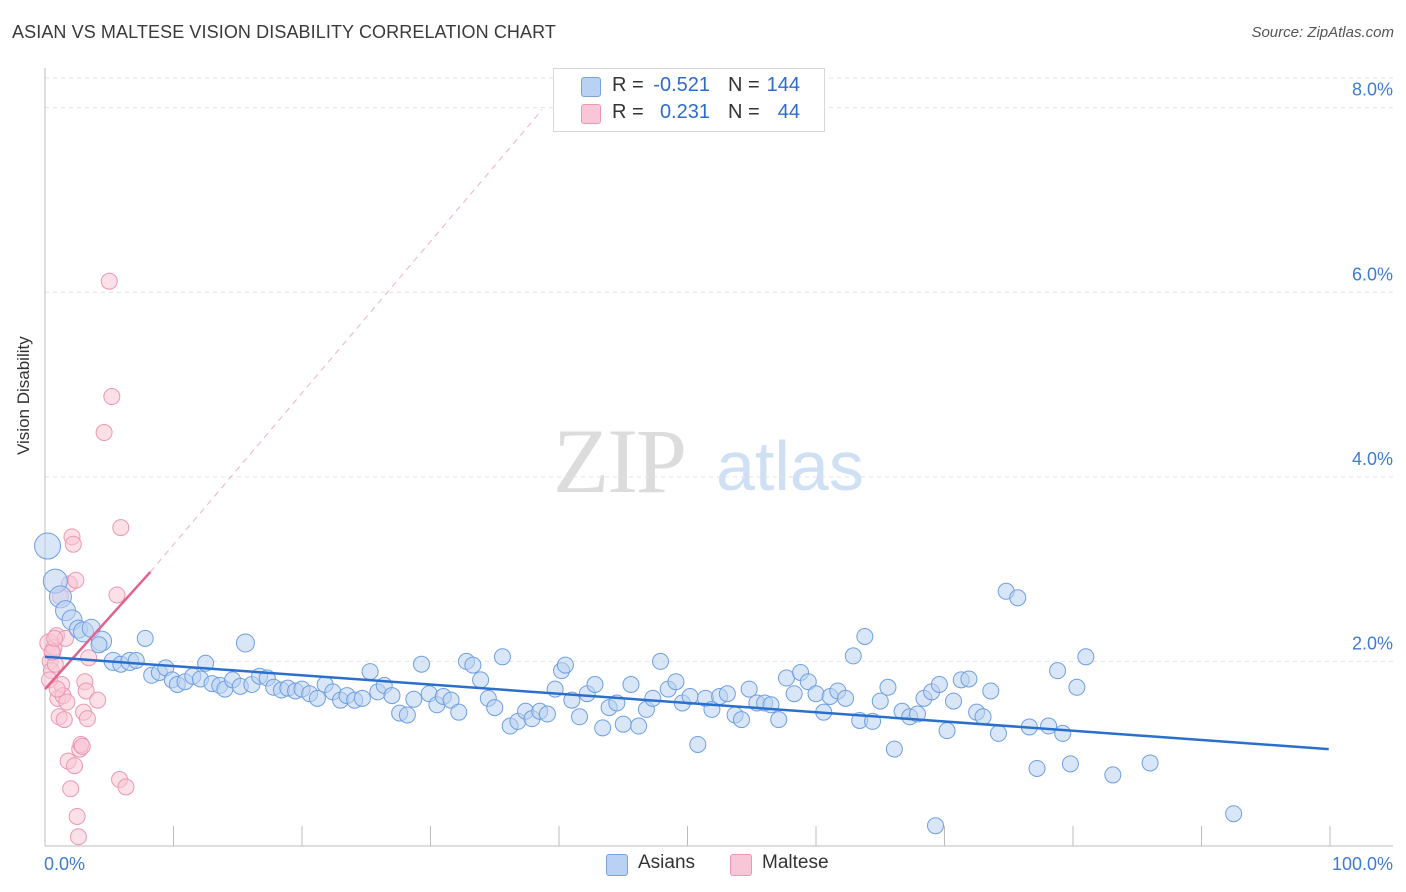  Describe the element at coordinates (741, 865) in the screenshot. I see `bottom-legend-swatch-maltese` at that location.